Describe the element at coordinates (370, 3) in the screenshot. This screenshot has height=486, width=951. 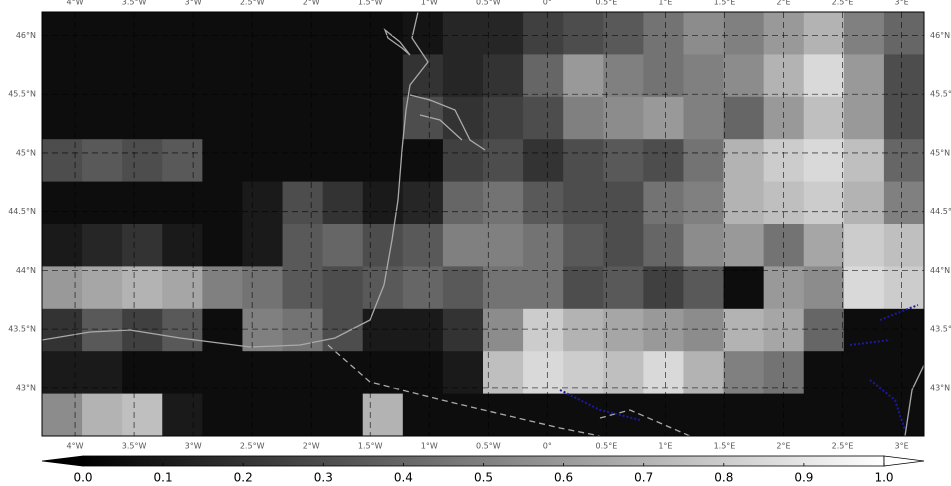
I see `x-tick-label-top: 1.5°W` at that location.